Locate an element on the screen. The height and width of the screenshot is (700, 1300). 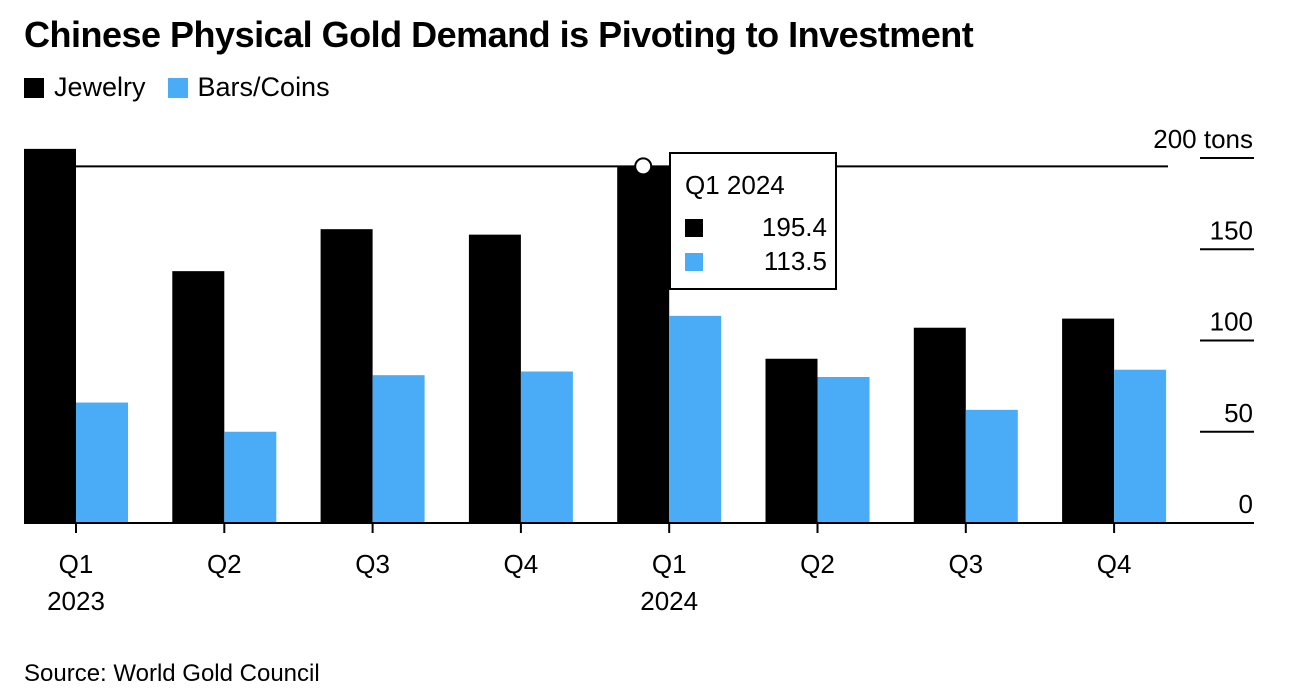
legend-label-bars-coins: Bars/Coins is located at coordinates (263, 87).